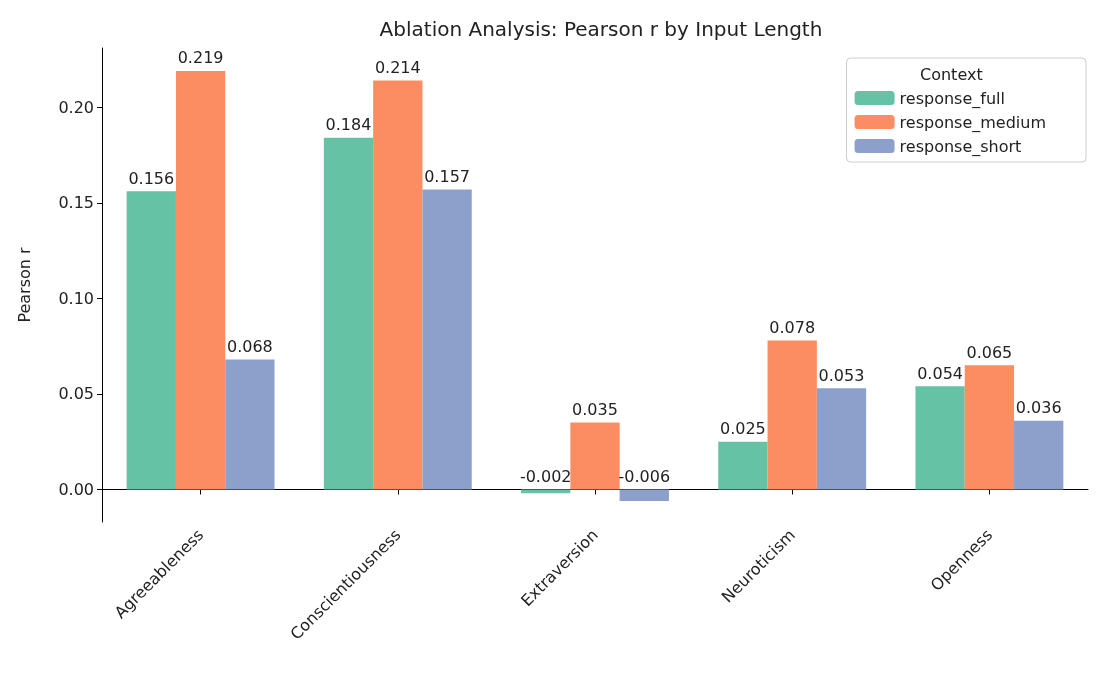 This screenshot has height=675, width=1098. What do you see at coordinates (792, 327) in the screenshot?
I see `data-label: 0.078` at bounding box center [792, 327].